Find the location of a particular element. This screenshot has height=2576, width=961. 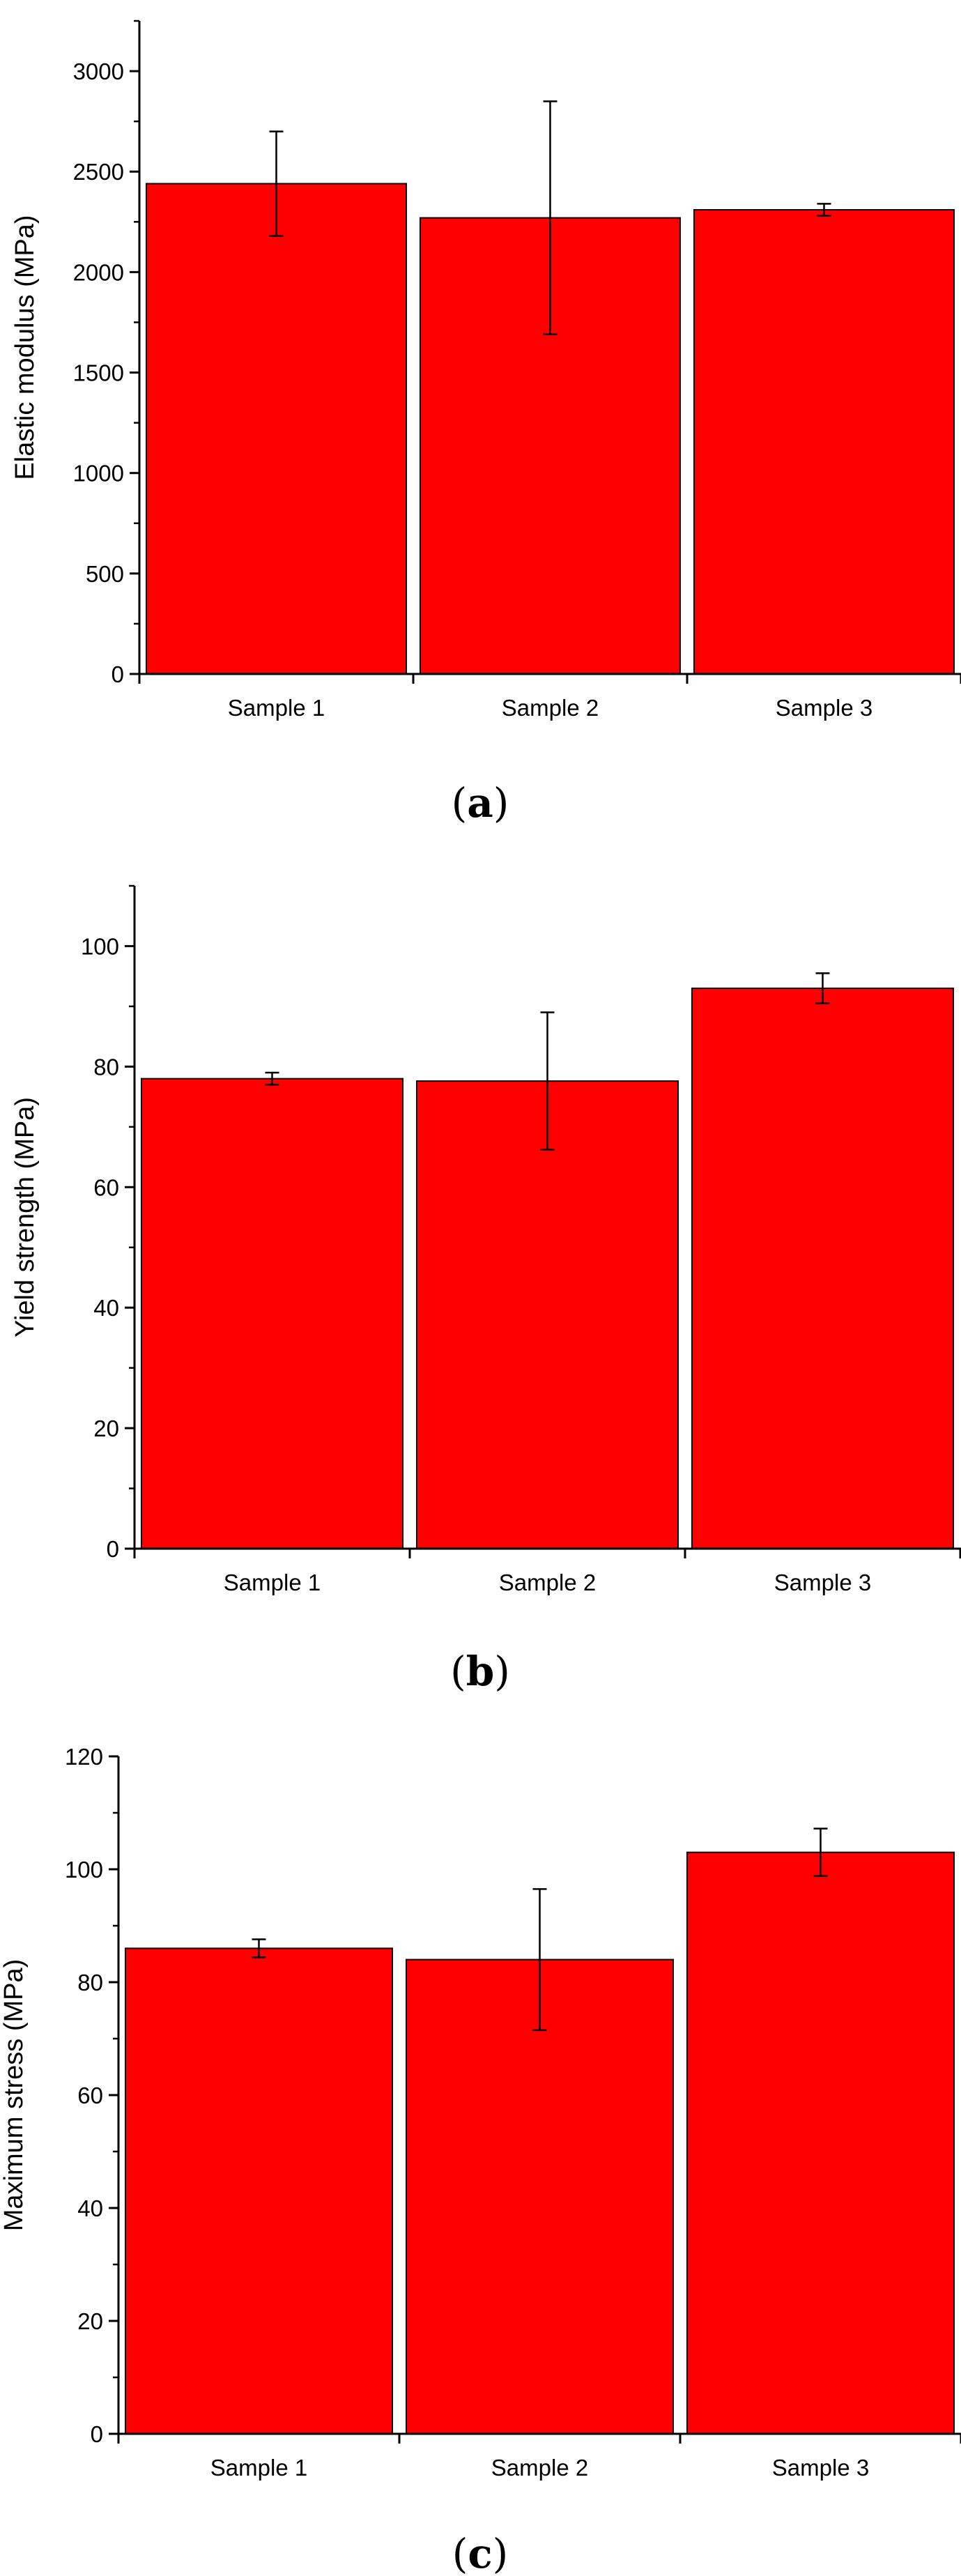

panel-caption-letter: a is located at coordinates (480, 803).